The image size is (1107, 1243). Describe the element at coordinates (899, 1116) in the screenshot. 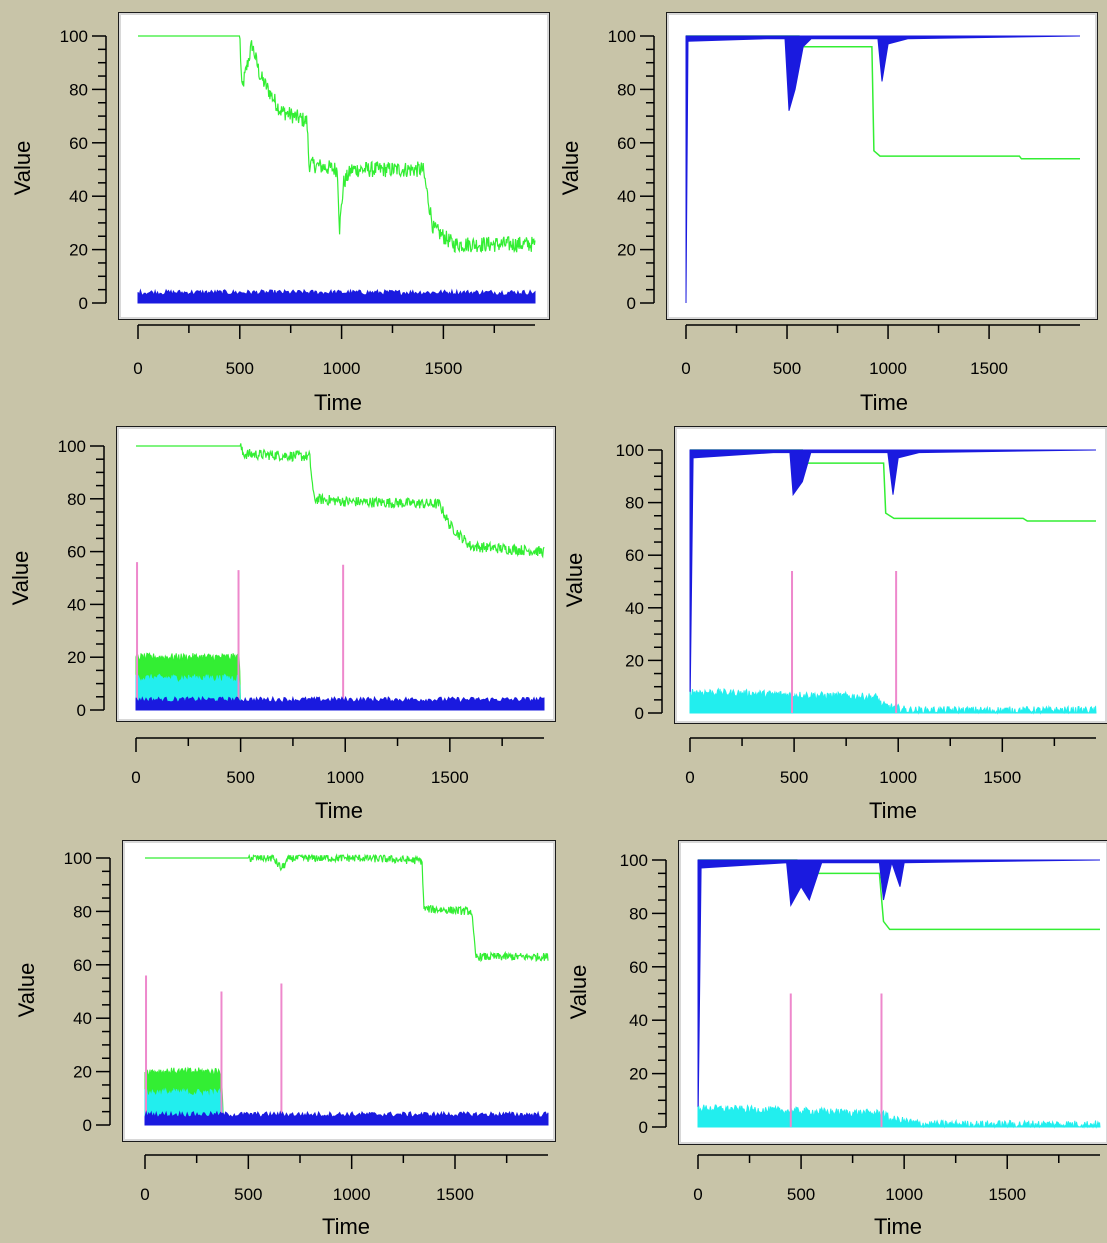

I see `series-3-band` at that location.